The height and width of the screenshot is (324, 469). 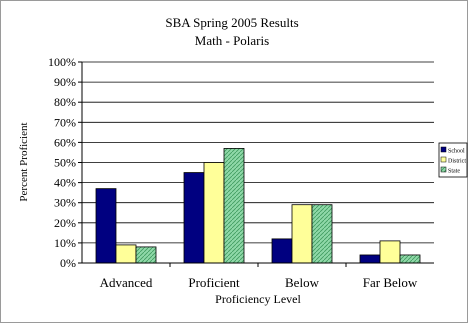 What do you see at coordinates (65, 142) in the screenshot?
I see `y-tick-label: 60%` at bounding box center [65, 142].